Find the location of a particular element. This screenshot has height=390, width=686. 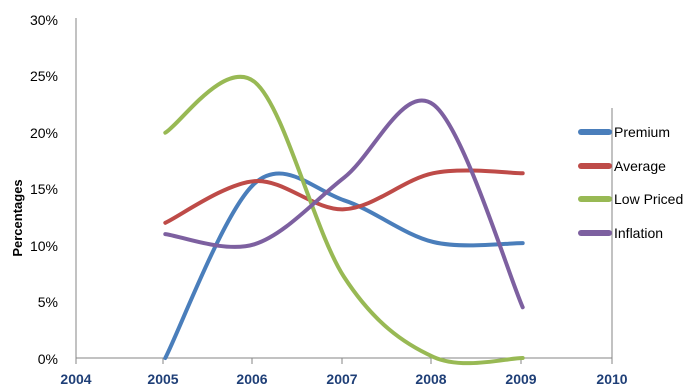

y-tick-label: 5% is located at coordinates (48, 302).